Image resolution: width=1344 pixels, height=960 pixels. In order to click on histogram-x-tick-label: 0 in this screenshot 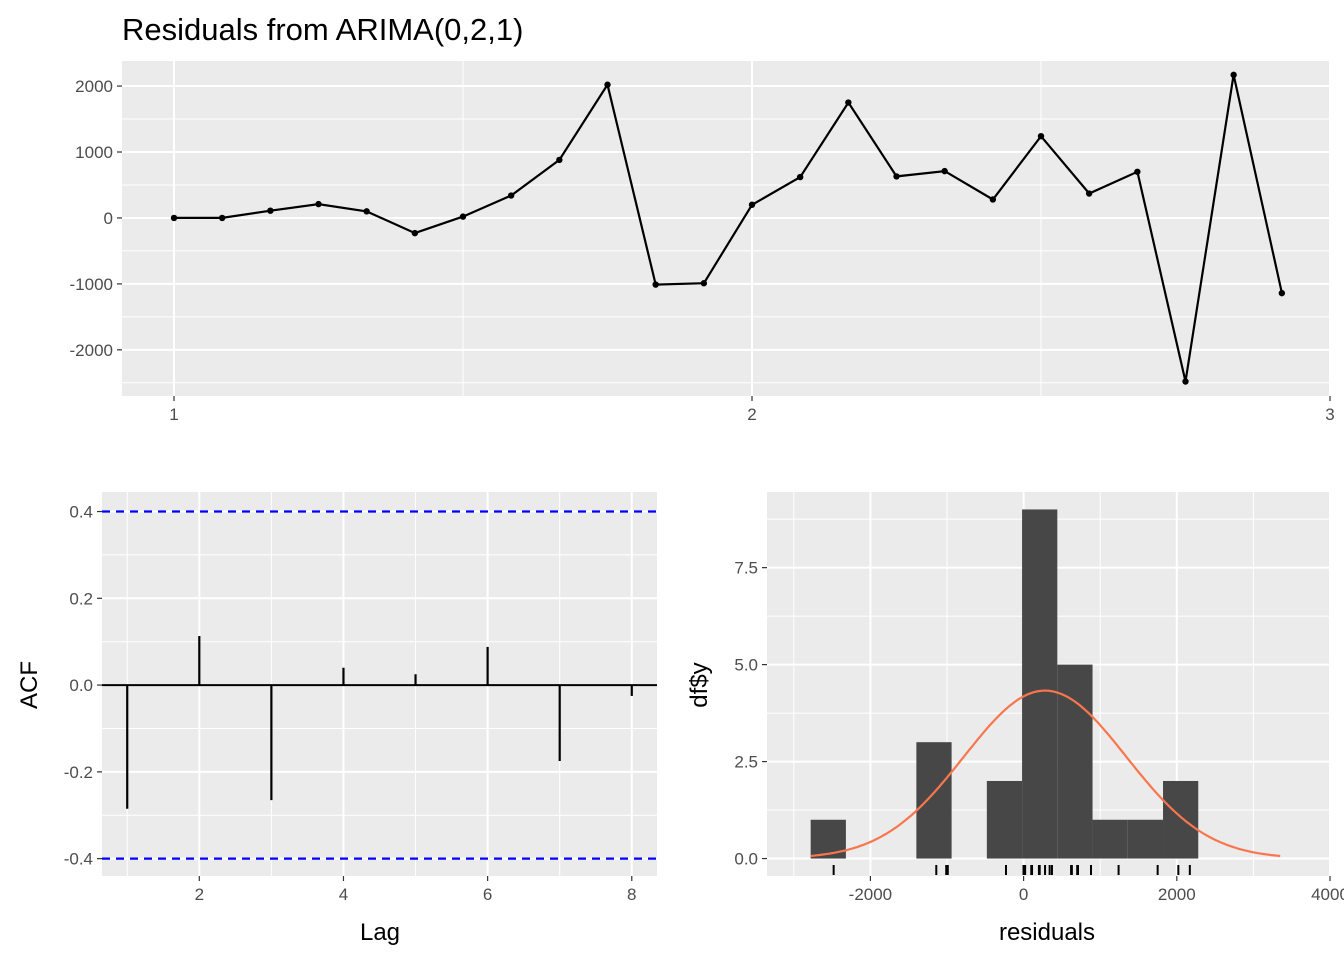, I will do `click(1023, 894)`.